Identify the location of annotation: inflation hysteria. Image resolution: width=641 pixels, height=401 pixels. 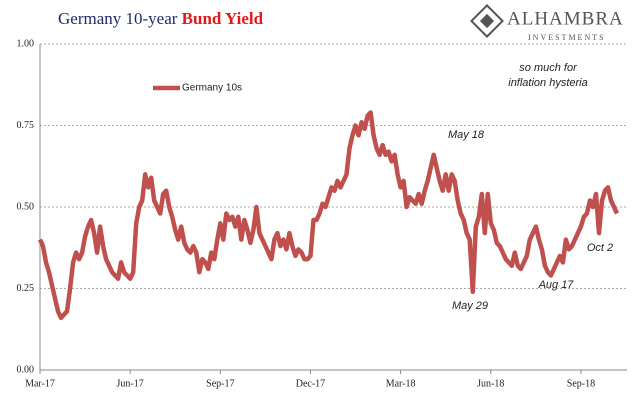
(548, 83).